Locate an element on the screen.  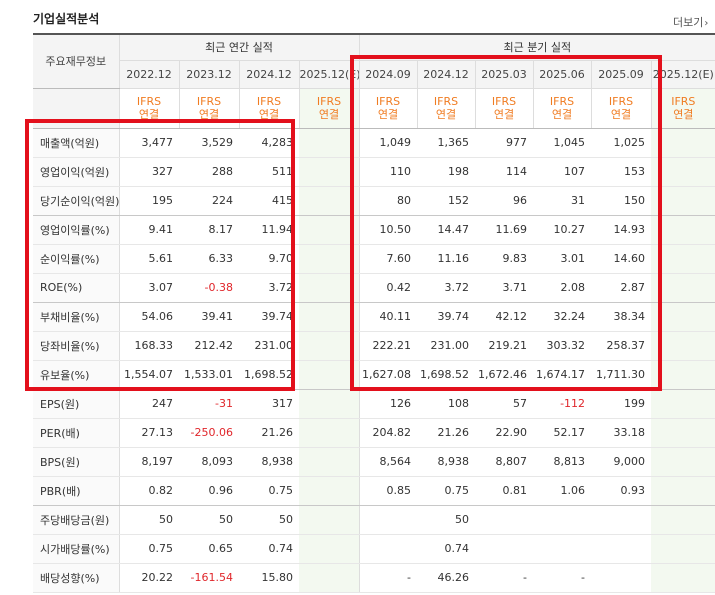
value-cell-quarter: 219.21 is located at coordinates (504, 346).